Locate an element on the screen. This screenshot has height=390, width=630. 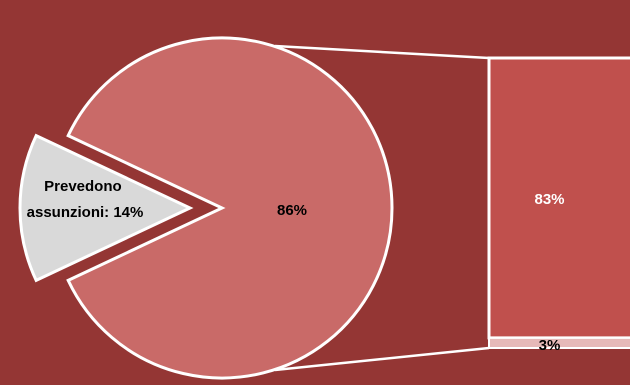
pie-slice-exploded-label: Prevedono assunzioni: 14% is located at coordinates (85, 199).